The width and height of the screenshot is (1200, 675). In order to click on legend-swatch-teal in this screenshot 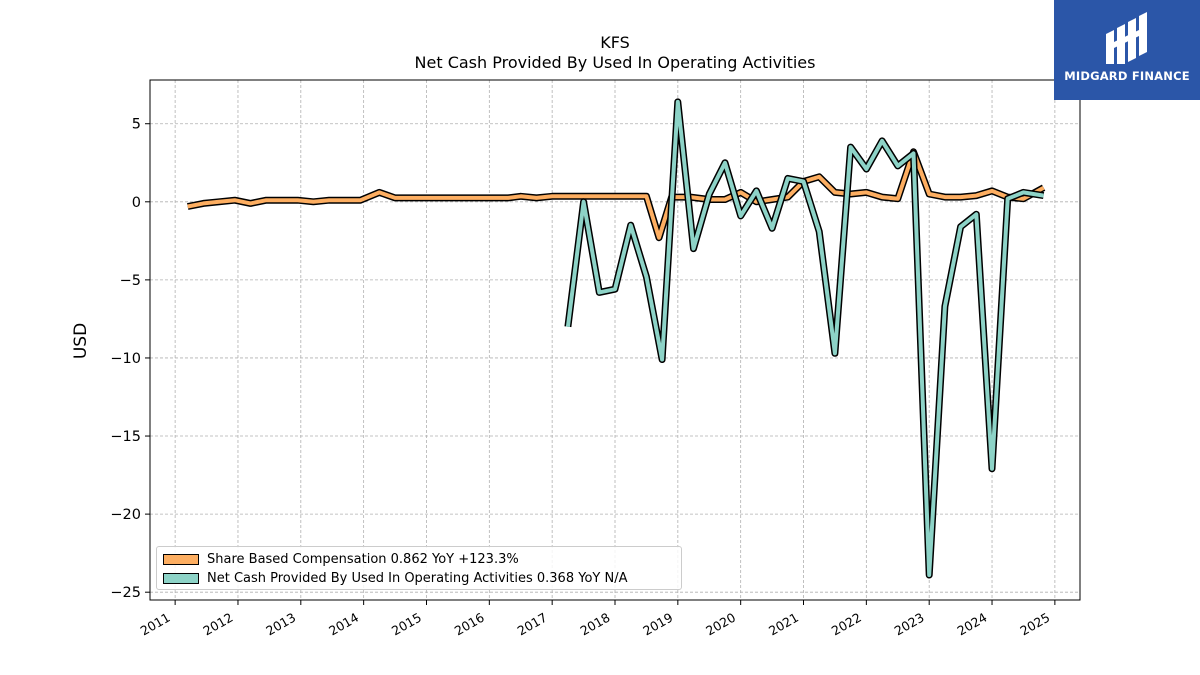, I will do `click(181, 578)`.